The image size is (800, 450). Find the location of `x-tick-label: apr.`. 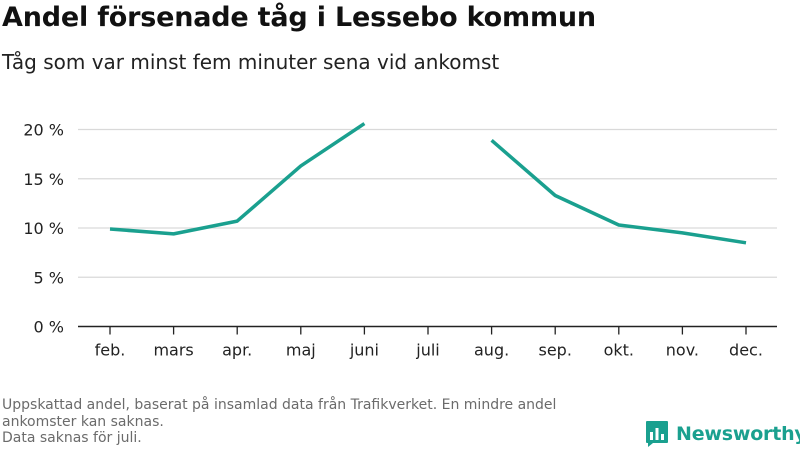

x-tick-label: apr. is located at coordinates (237, 350).